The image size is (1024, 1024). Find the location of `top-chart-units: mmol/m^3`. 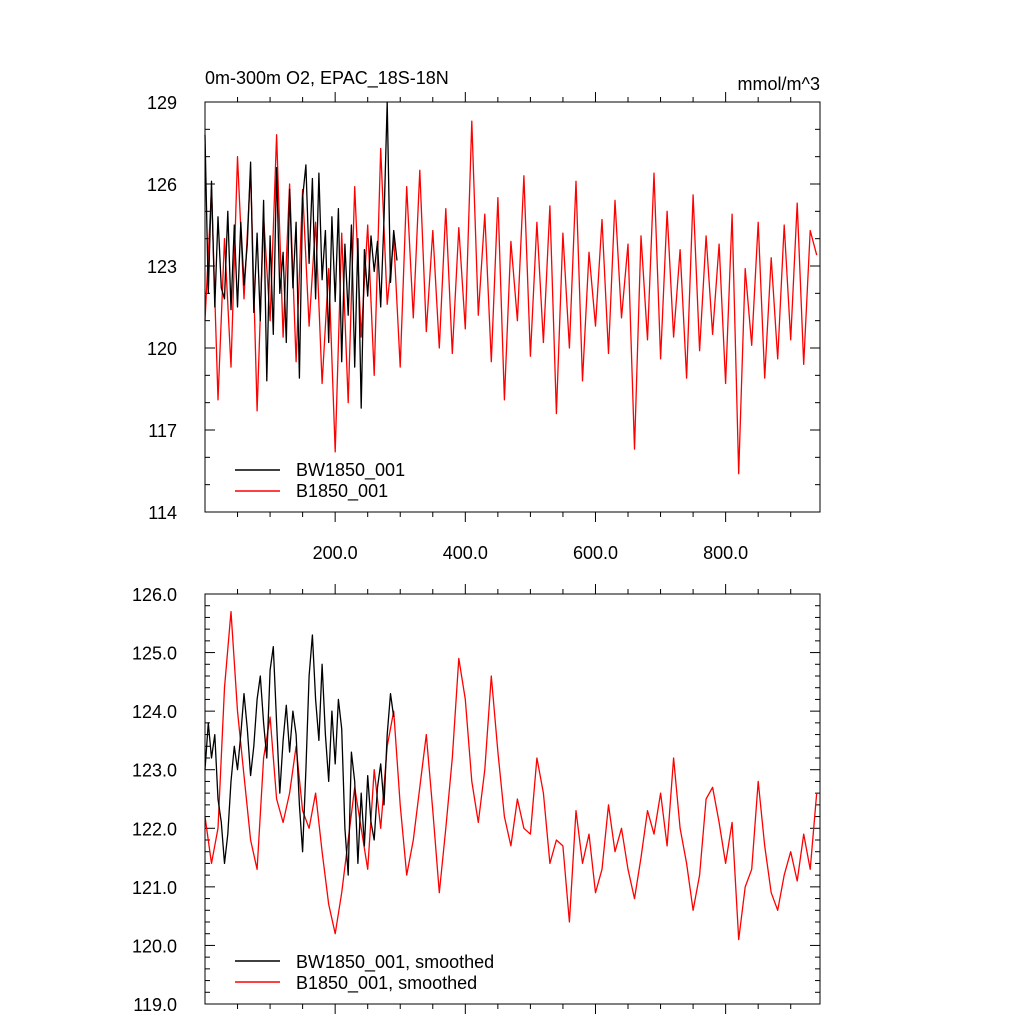

top-chart-units: mmol/m^3 is located at coordinates (779, 84).